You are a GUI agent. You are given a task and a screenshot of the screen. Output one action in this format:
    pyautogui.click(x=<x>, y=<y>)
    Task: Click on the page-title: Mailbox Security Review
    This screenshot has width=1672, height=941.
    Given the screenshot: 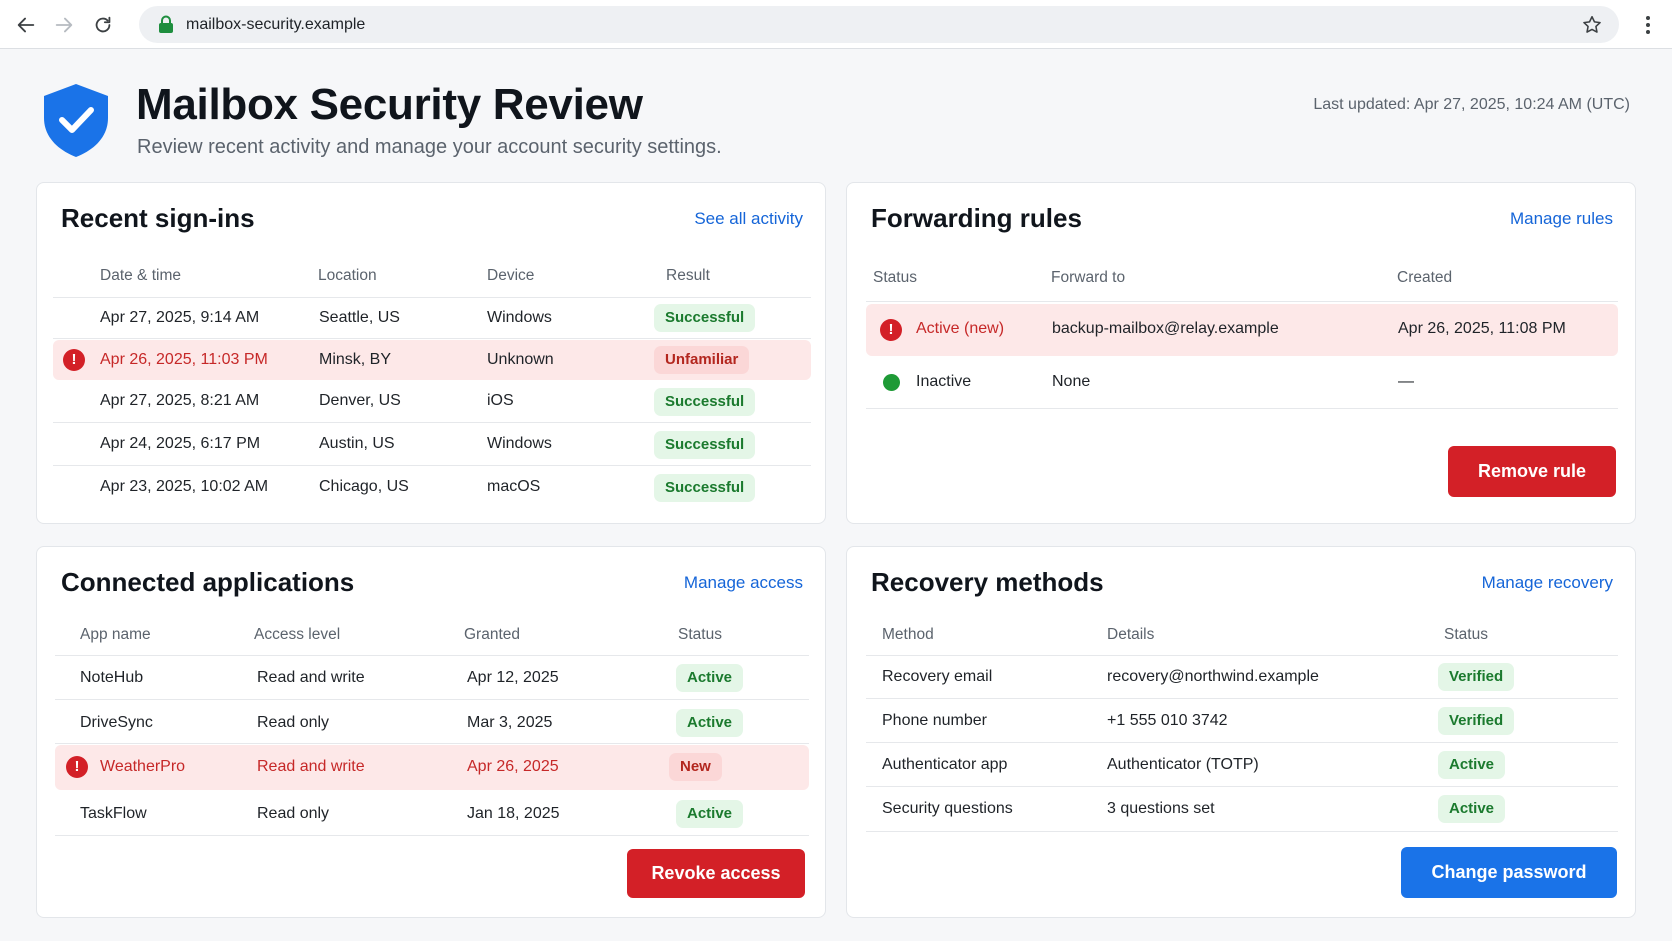 What is the action you would take?
    pyautogui.click(x=389, y=104)
    